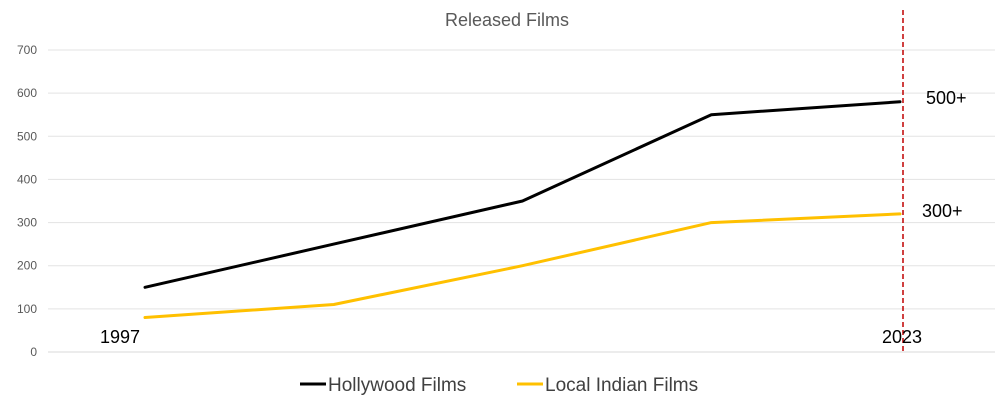  Describe the element at coordinates (33, 352) in the screenshot. I see `y-tick-label-0: 0` at that location.